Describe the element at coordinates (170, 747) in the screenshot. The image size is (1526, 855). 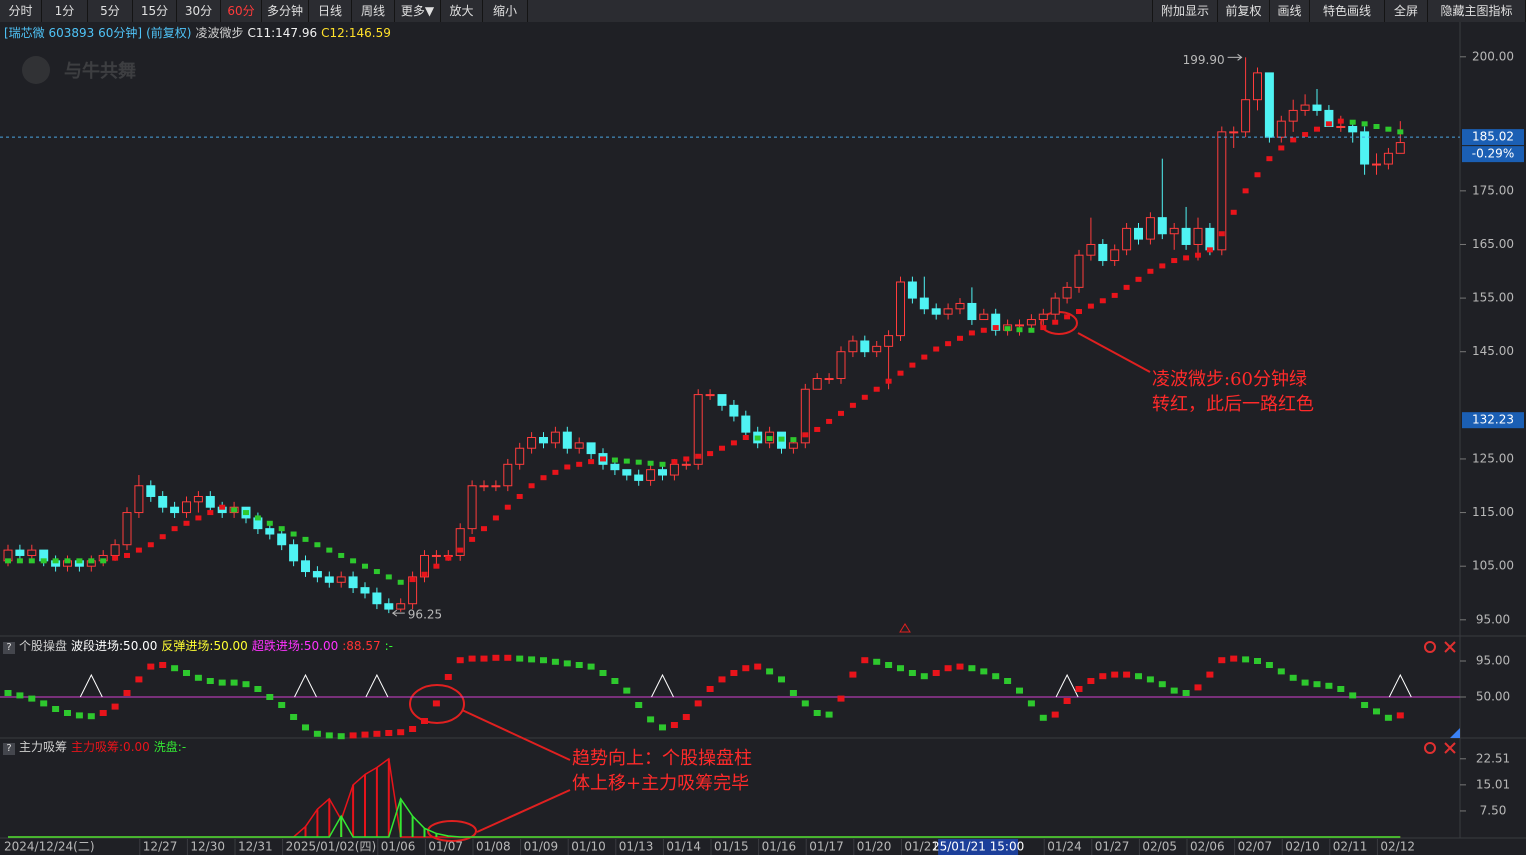
I see `legend-item: 洗盘:-` at that location.